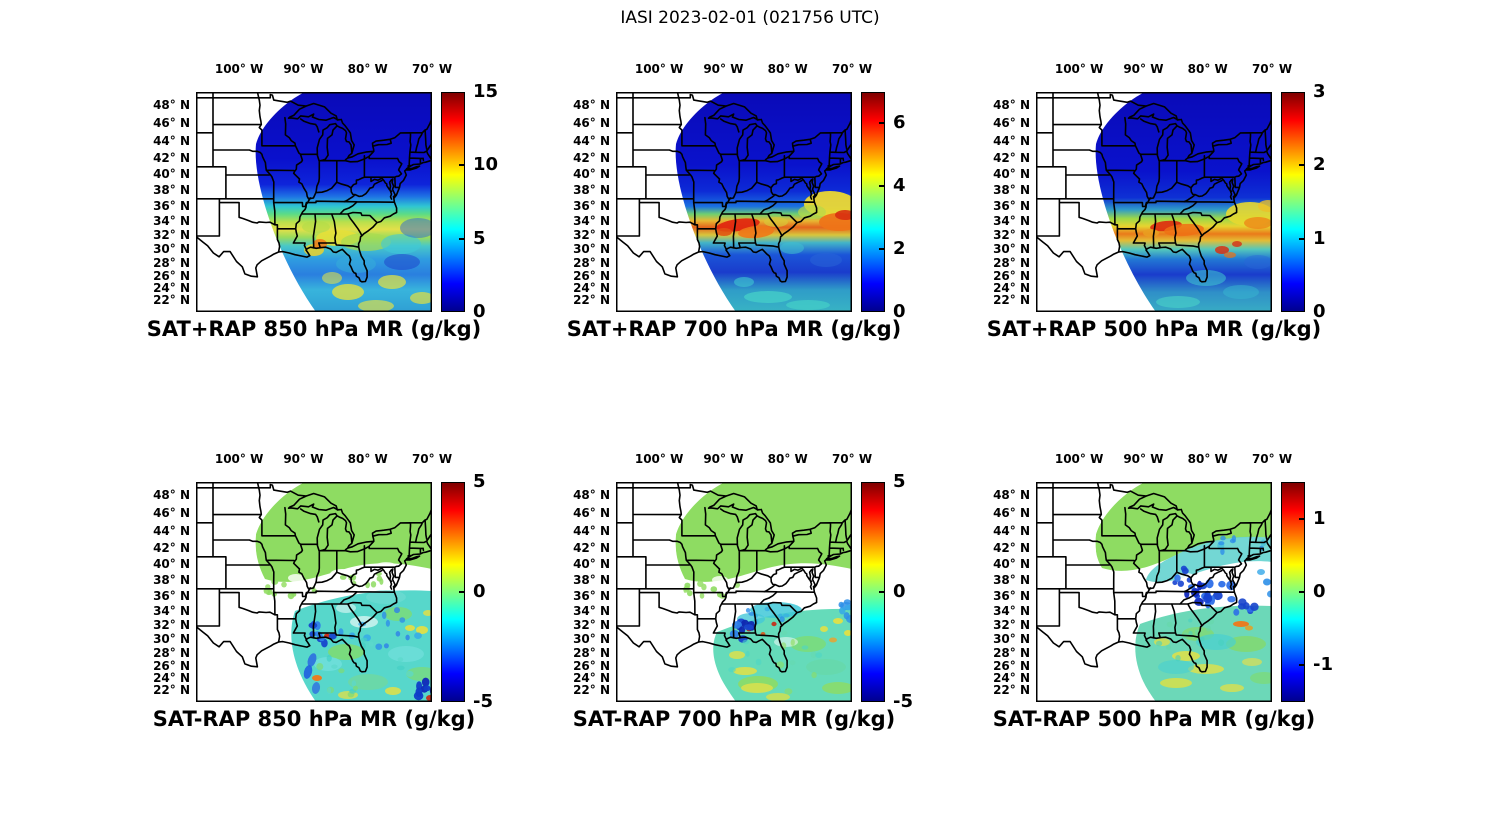 The width and height of the screenshot is (1500, 825). Describe the element at coordinates (903, 701) in the screenshot. I see `colorbar-tick-label: -5` at that location.